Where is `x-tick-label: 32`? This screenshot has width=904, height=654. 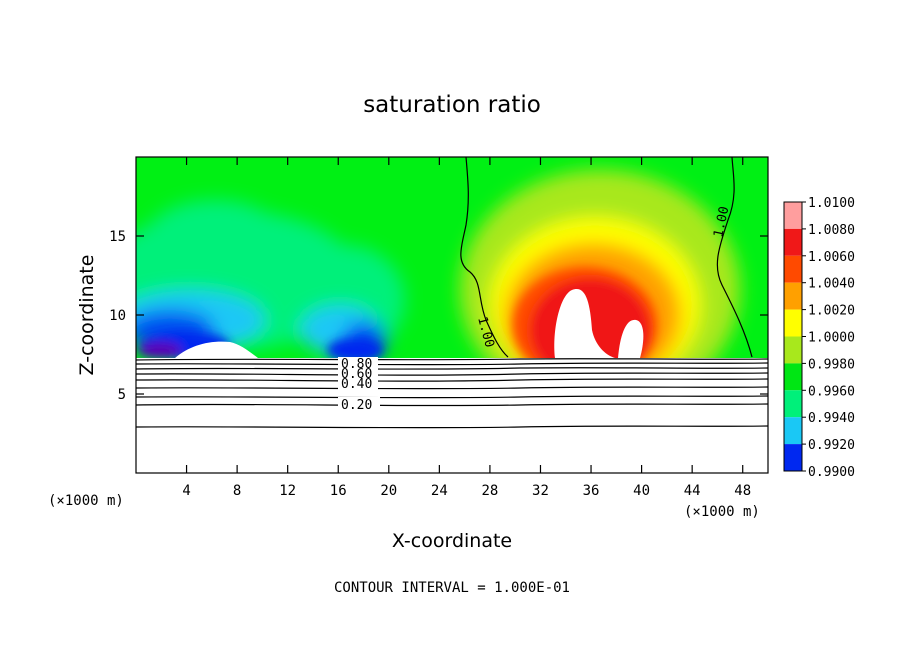
x-tick-label: 32 is located at coordinates (540, 491).